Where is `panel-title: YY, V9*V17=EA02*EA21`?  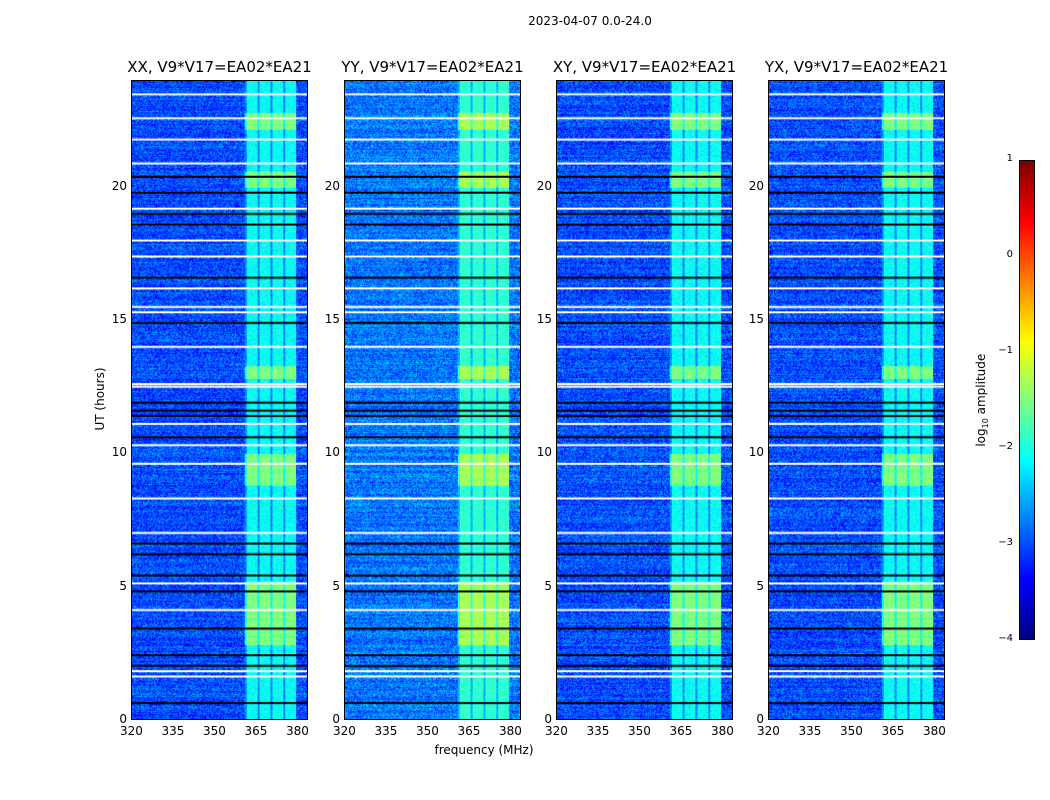
panel-title: YY, V9*V17=EA02*EA21 is located at coordinates (432, 67).